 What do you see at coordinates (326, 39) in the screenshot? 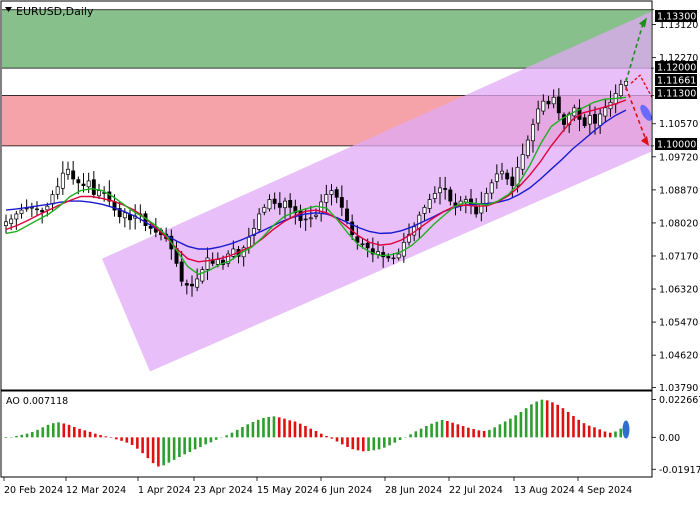
I see `bull-target-zone` at bounding box center [326, 39].